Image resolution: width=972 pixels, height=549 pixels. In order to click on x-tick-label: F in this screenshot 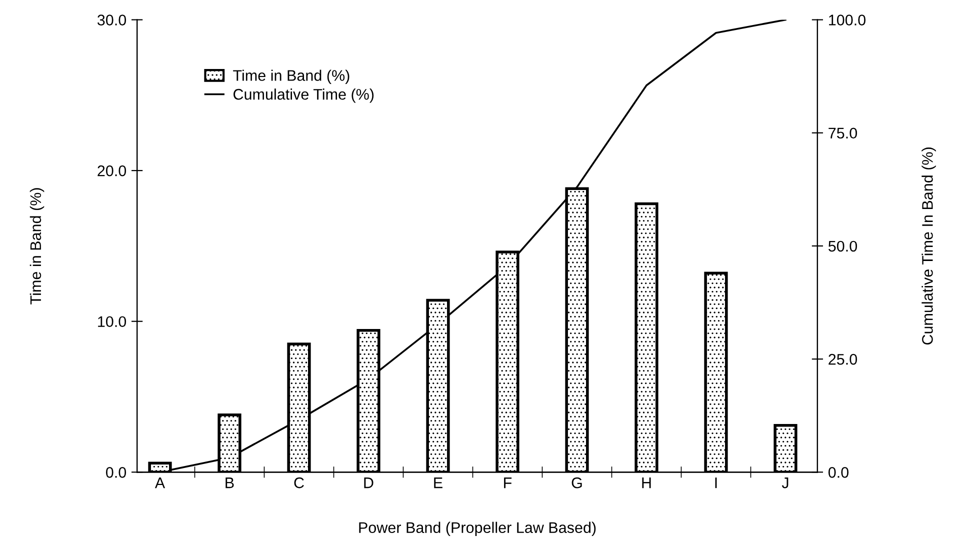, I will do `click(508, 483)`.